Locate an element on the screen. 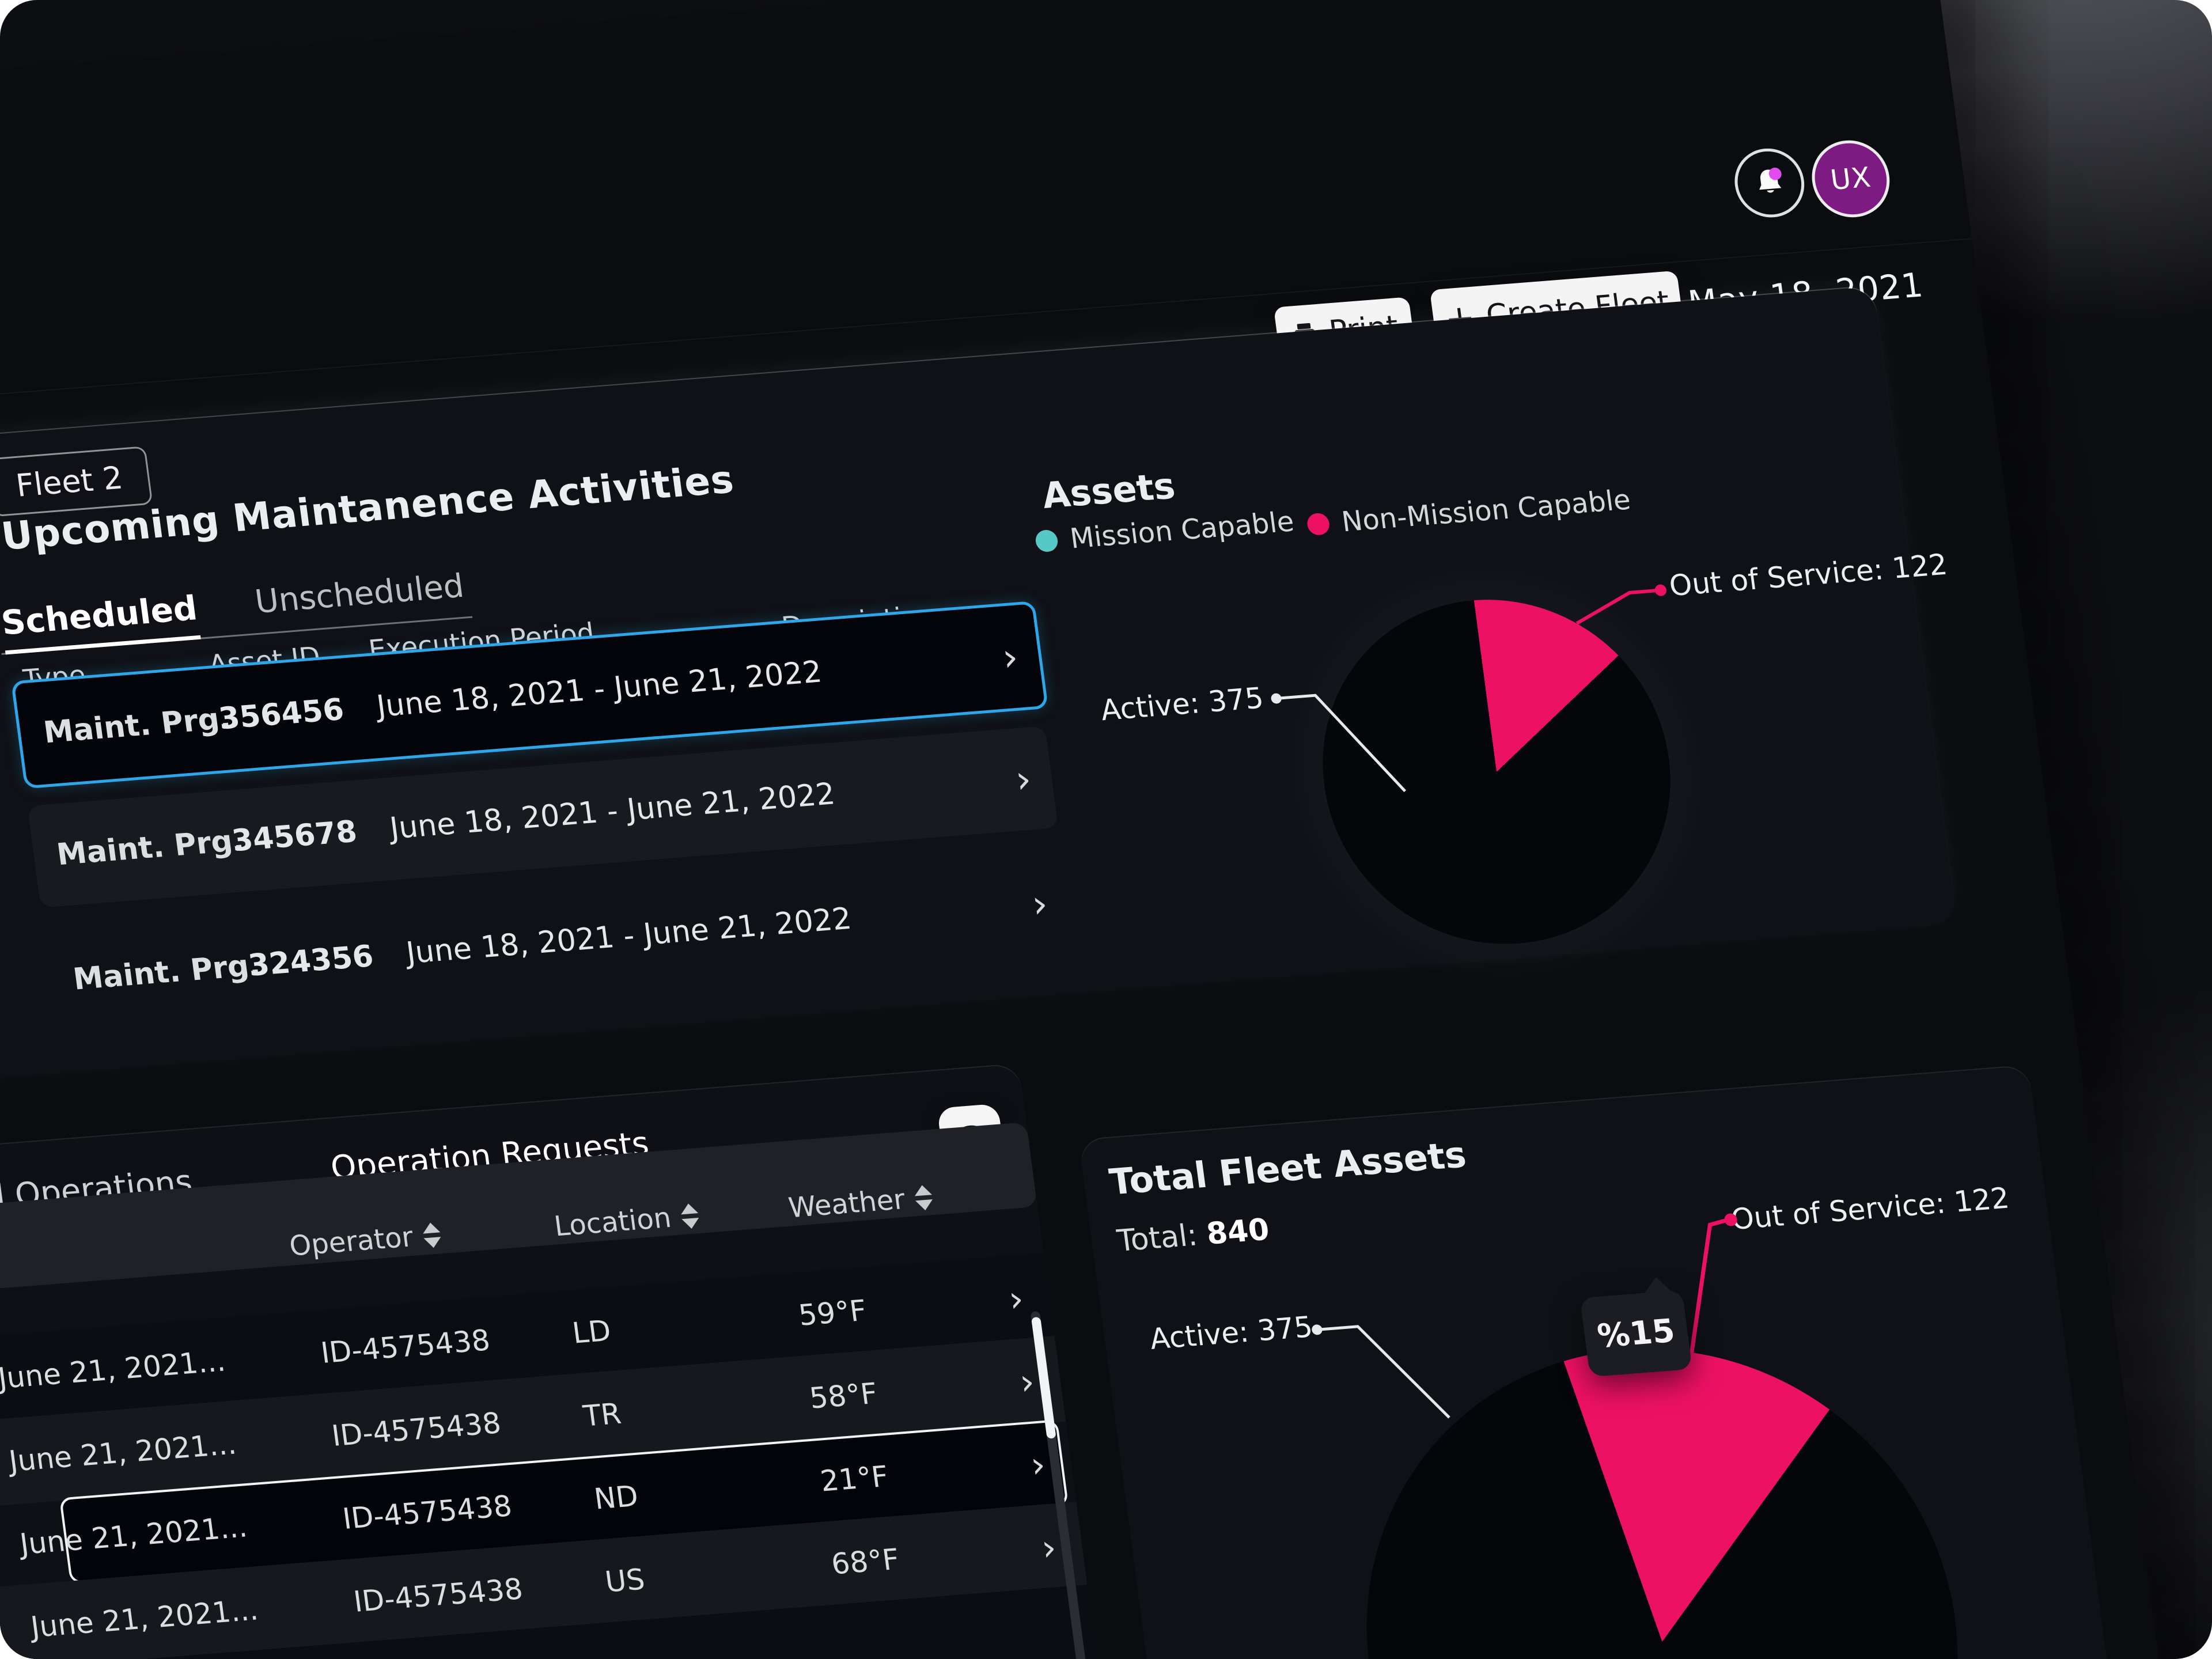  total-label: Total: is located at coordinates (1157, 1238).